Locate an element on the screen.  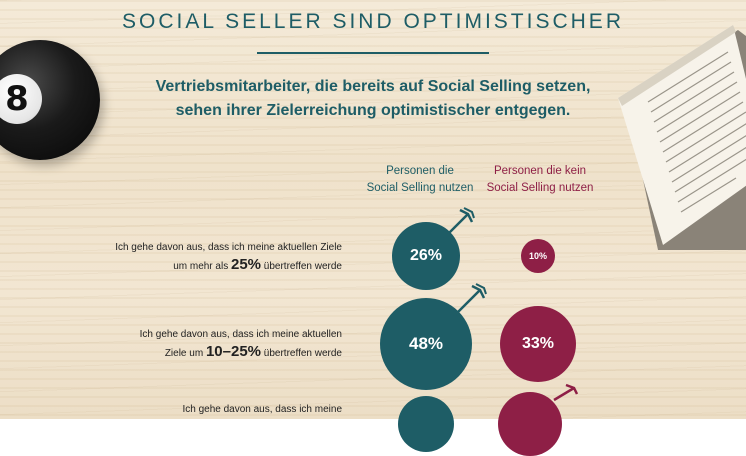
bubble-row-3-social-sellers is located at coordinates (426, 424).